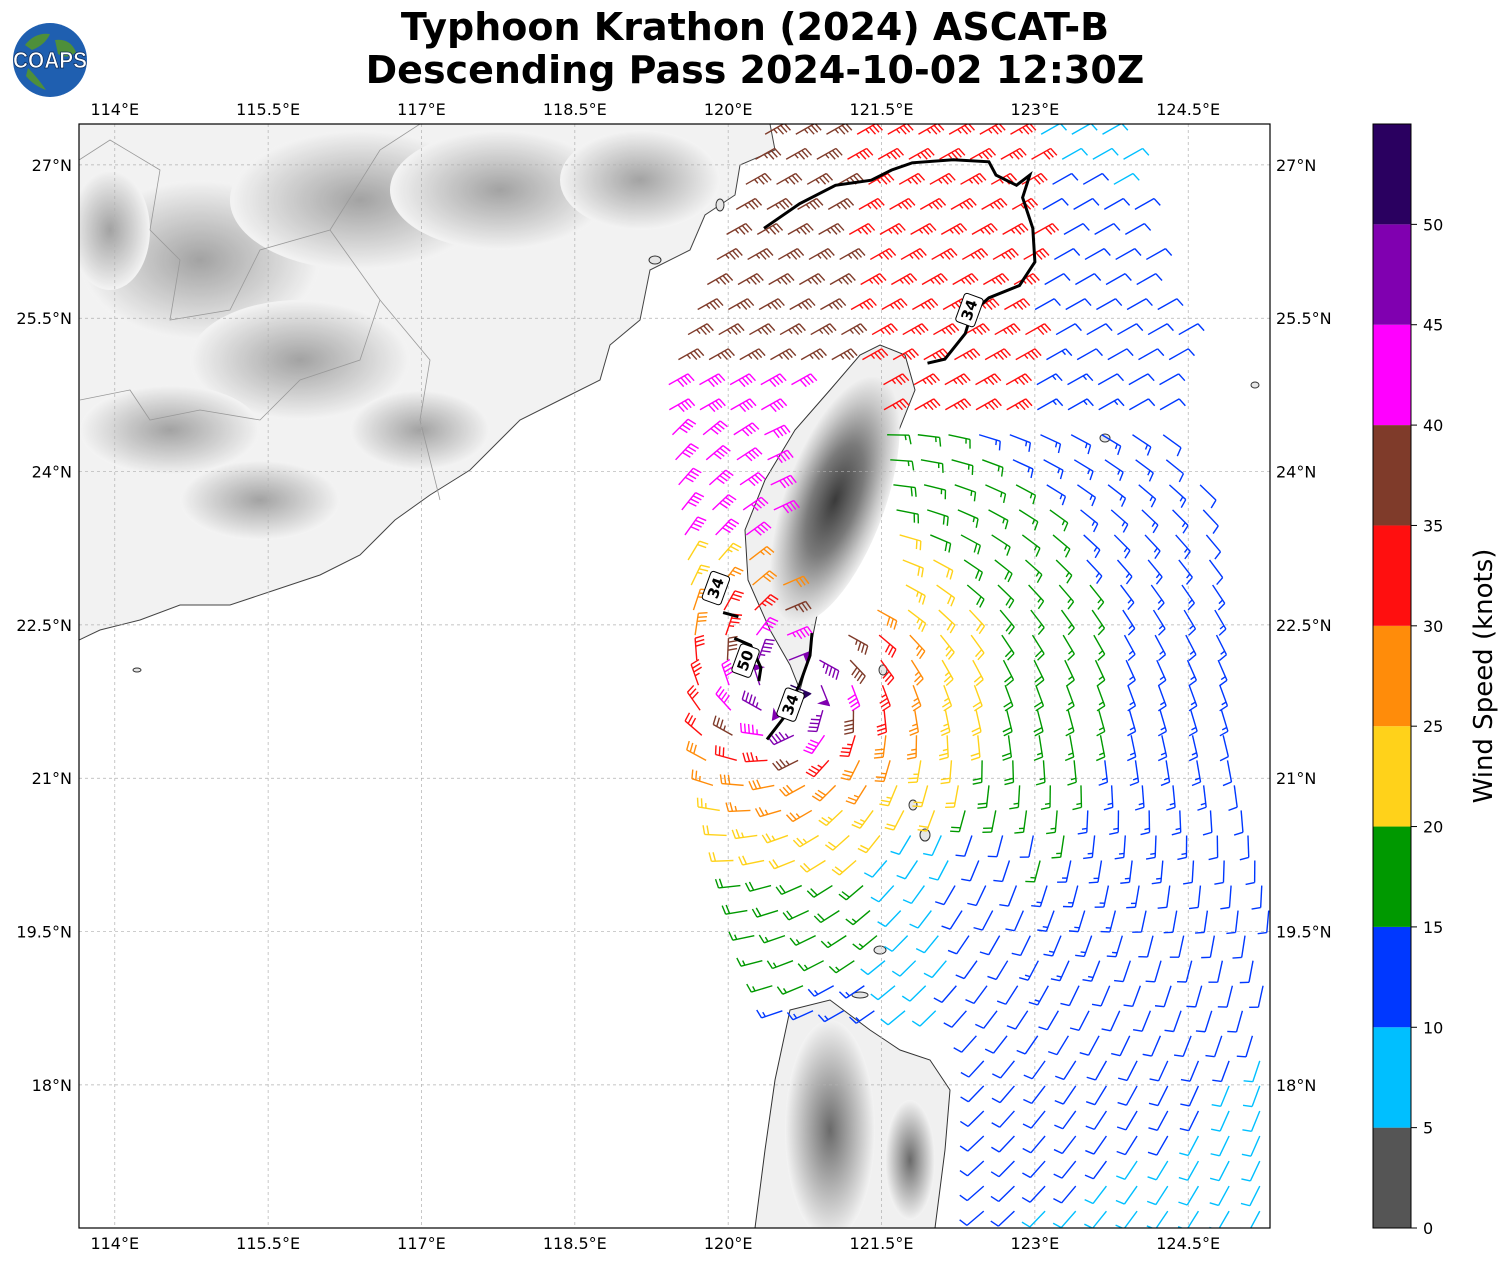 The image size is (1510, 1264). Describe the element at coordinates (52, 778) in the screenshot. I see `lat-tick-left-4: 21°N` at that location.